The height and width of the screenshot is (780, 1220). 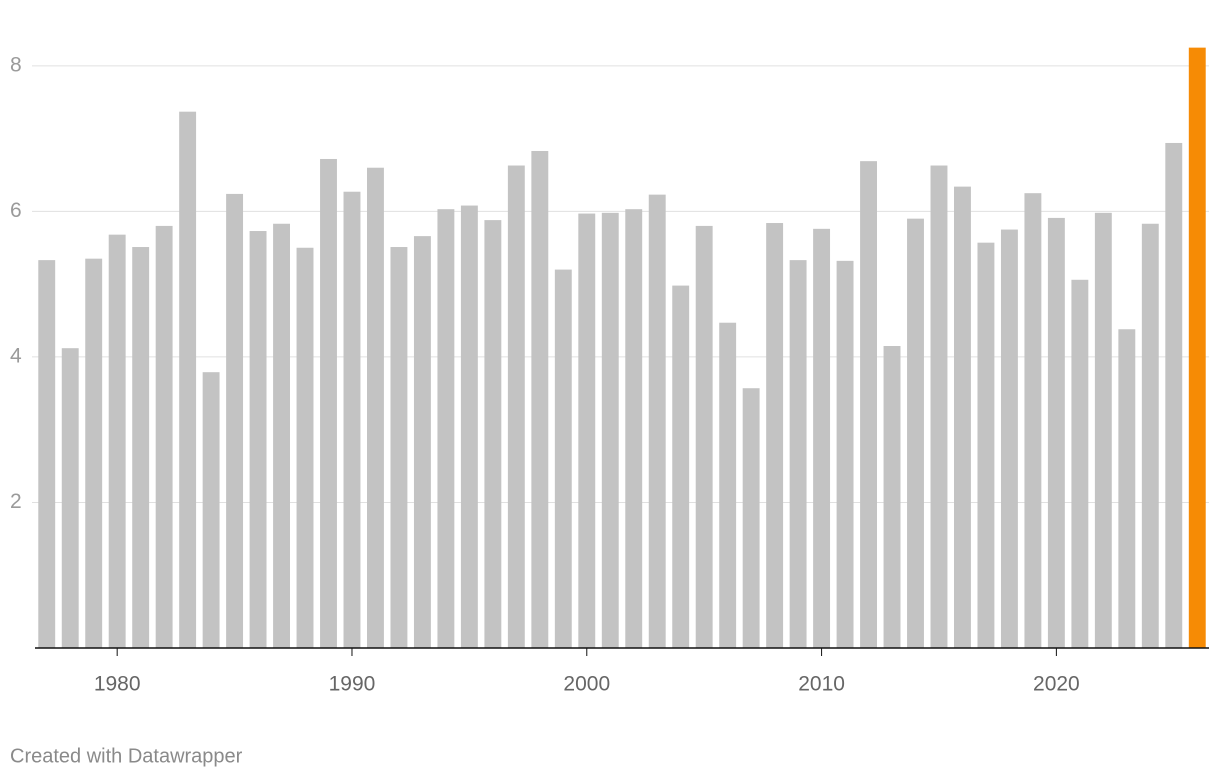 What do you see at coordinates (16, 64) in the screenshot?
I see `y-tick-label: 8` at bounding box center [16, 64].